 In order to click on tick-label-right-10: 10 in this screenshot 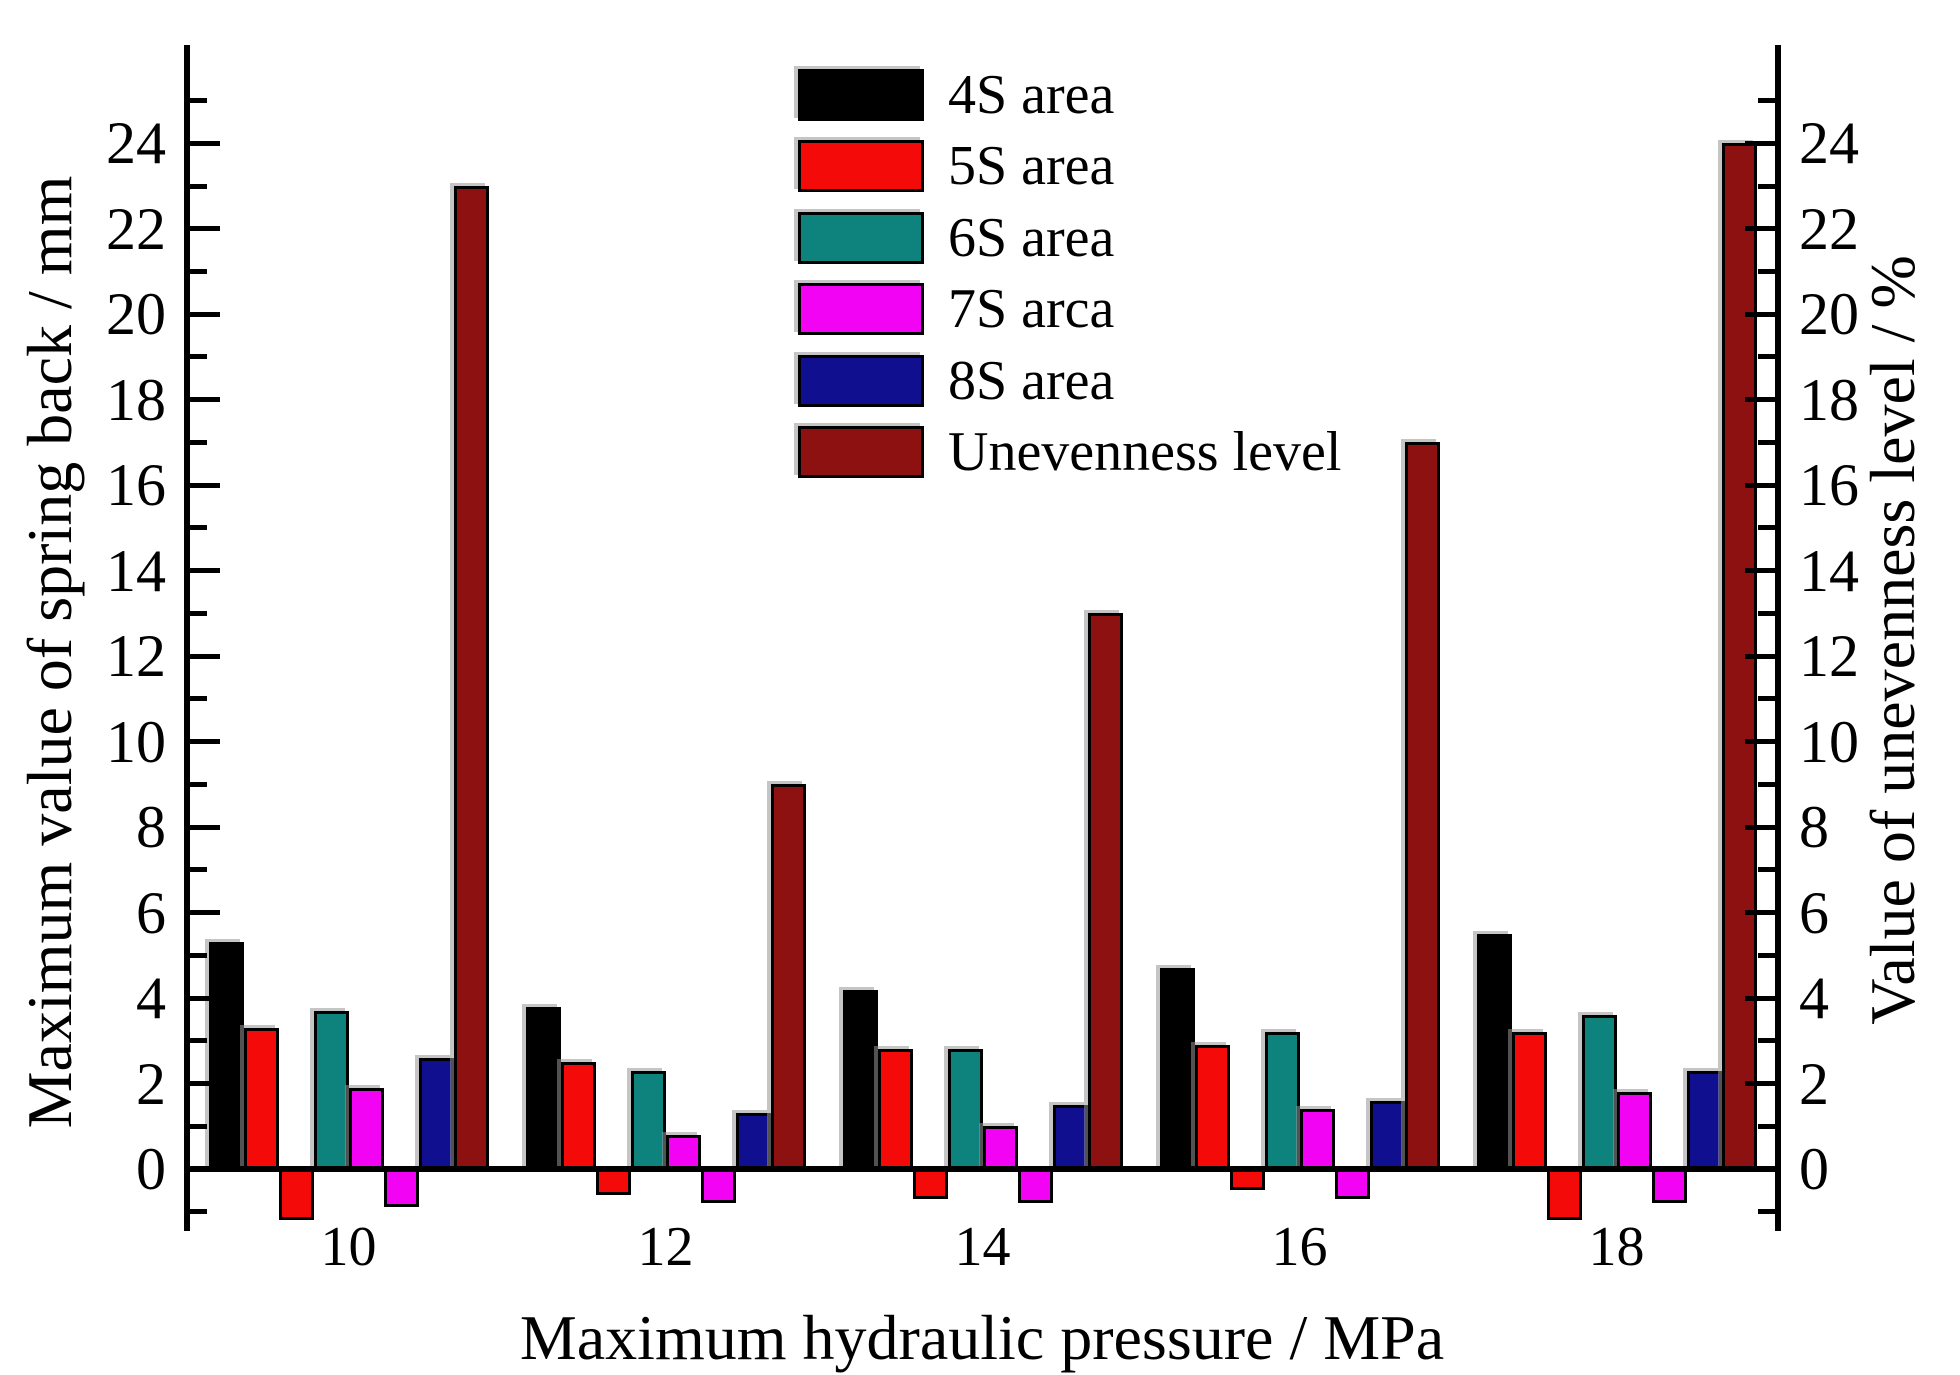, I will do `click(1829, 741)`.